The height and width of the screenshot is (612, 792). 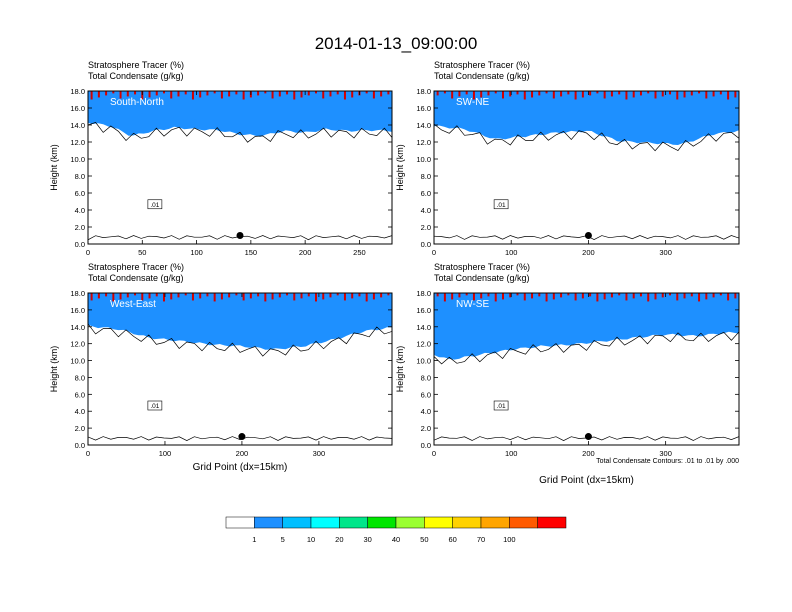 I want to click on condensate-contour-low, so click(x=240, y=438).